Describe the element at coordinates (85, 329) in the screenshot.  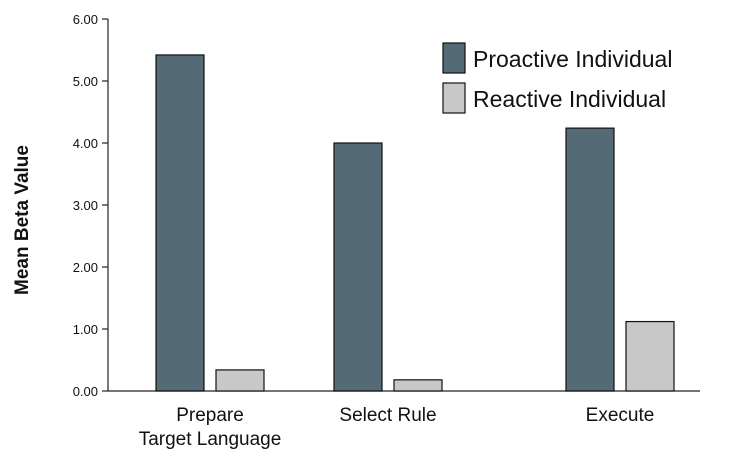
I see `y-tick-label: 1.00` at that location.